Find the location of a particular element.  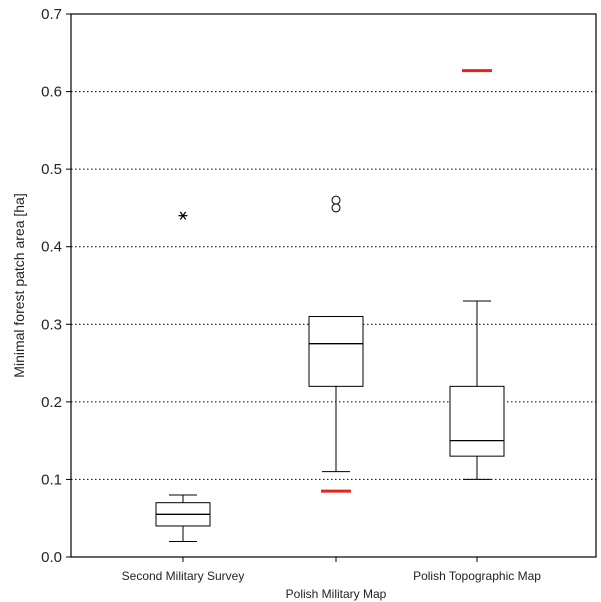

y-tick-label: 0.5 is located at coordinates (51, 169).